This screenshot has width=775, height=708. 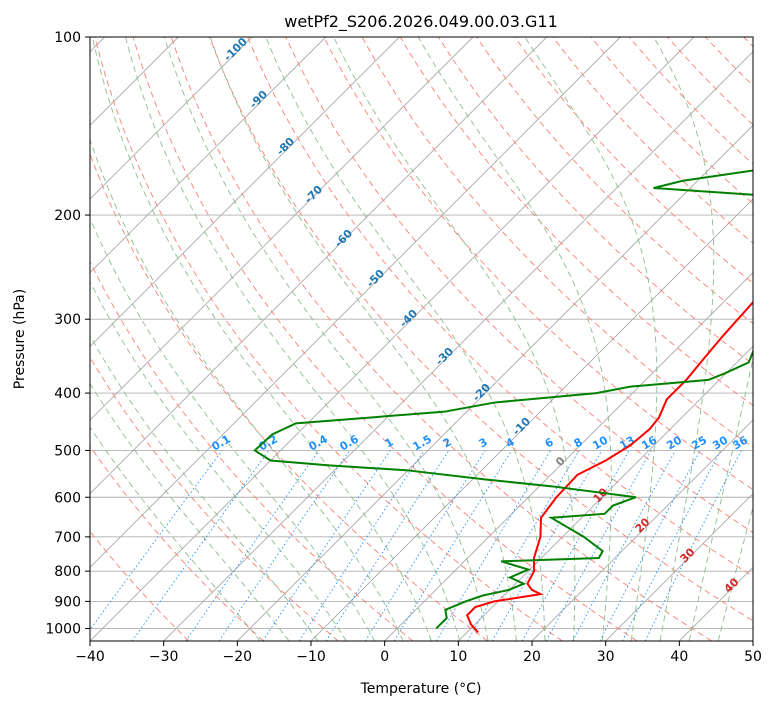 What do you see at coordinates (67, 38) in the screenshot?
I see `y-tick-label: 100` at bounding box center [67, 38].